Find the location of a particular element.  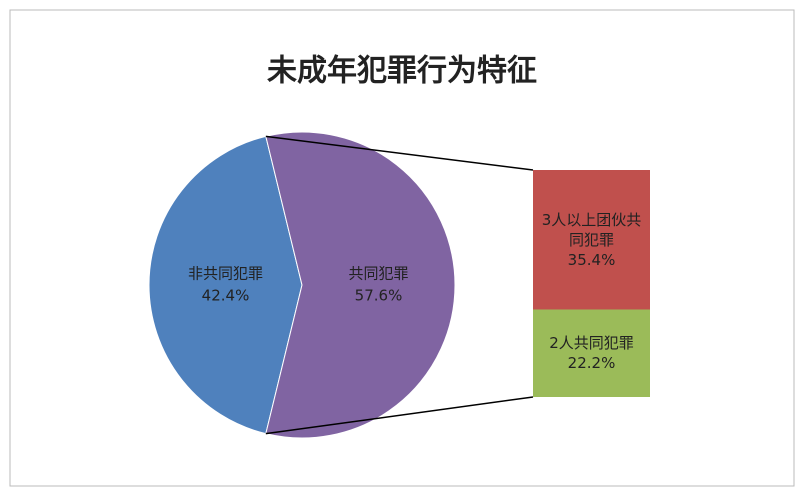

bar-value-label: 22.2% is located at coordinates (591, 363).